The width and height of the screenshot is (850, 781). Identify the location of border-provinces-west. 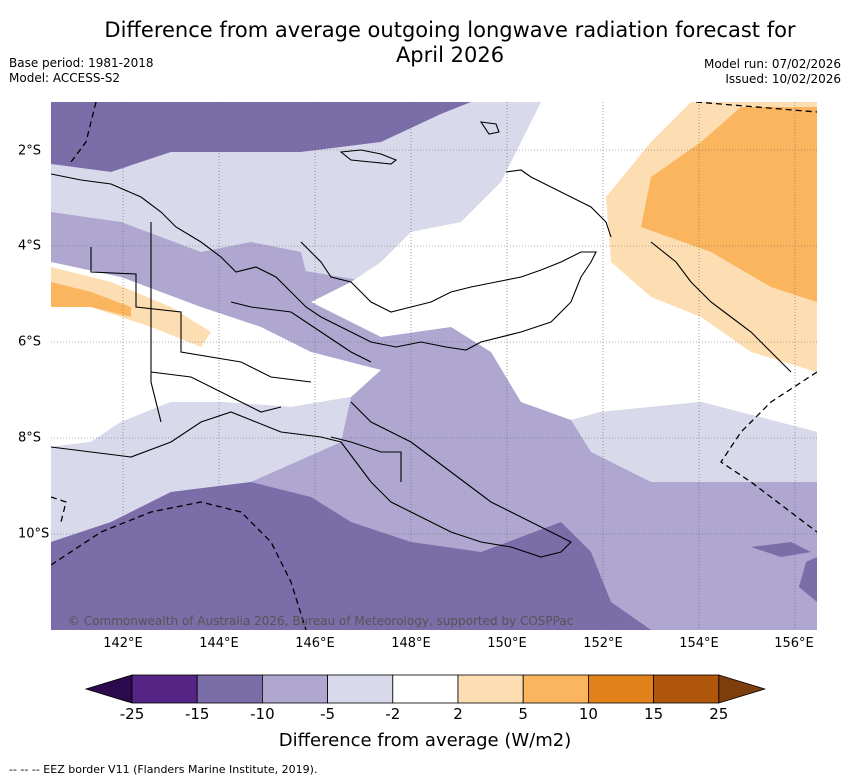
(201, 315).